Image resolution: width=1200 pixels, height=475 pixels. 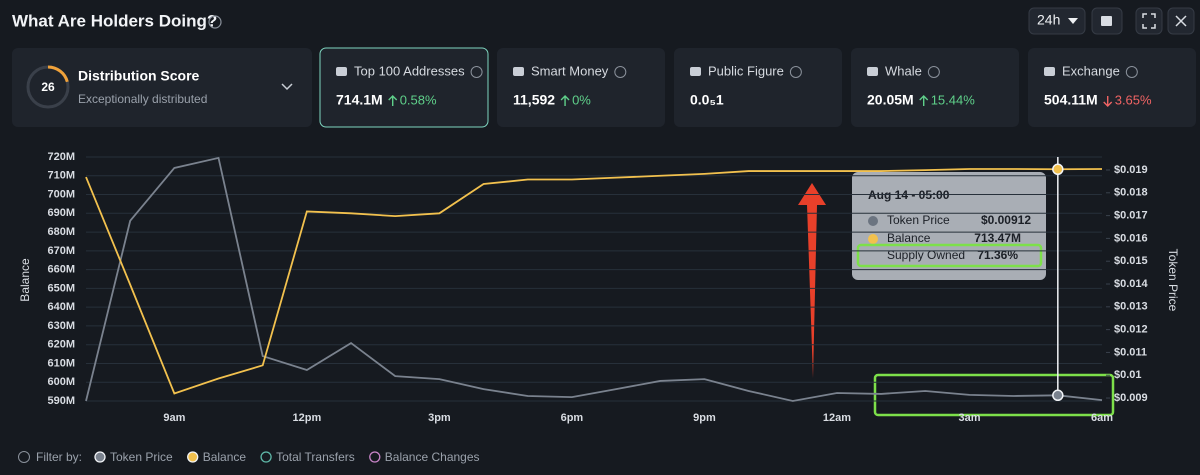 What do you see at coordinates (1073, 21) in the screenshot?
I see `dropdown-arrow` at bounding box center [1073, 21].